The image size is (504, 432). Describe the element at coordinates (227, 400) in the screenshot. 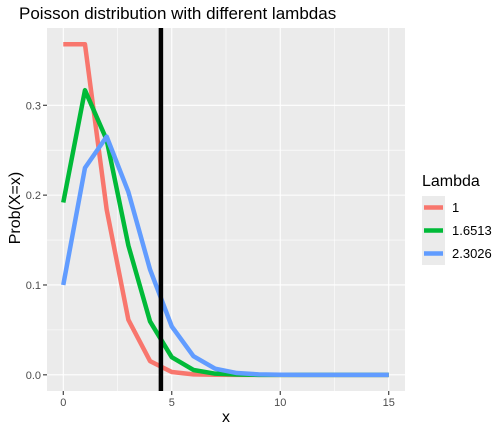

I see `x-axis: 0 5 10 15` at that location.